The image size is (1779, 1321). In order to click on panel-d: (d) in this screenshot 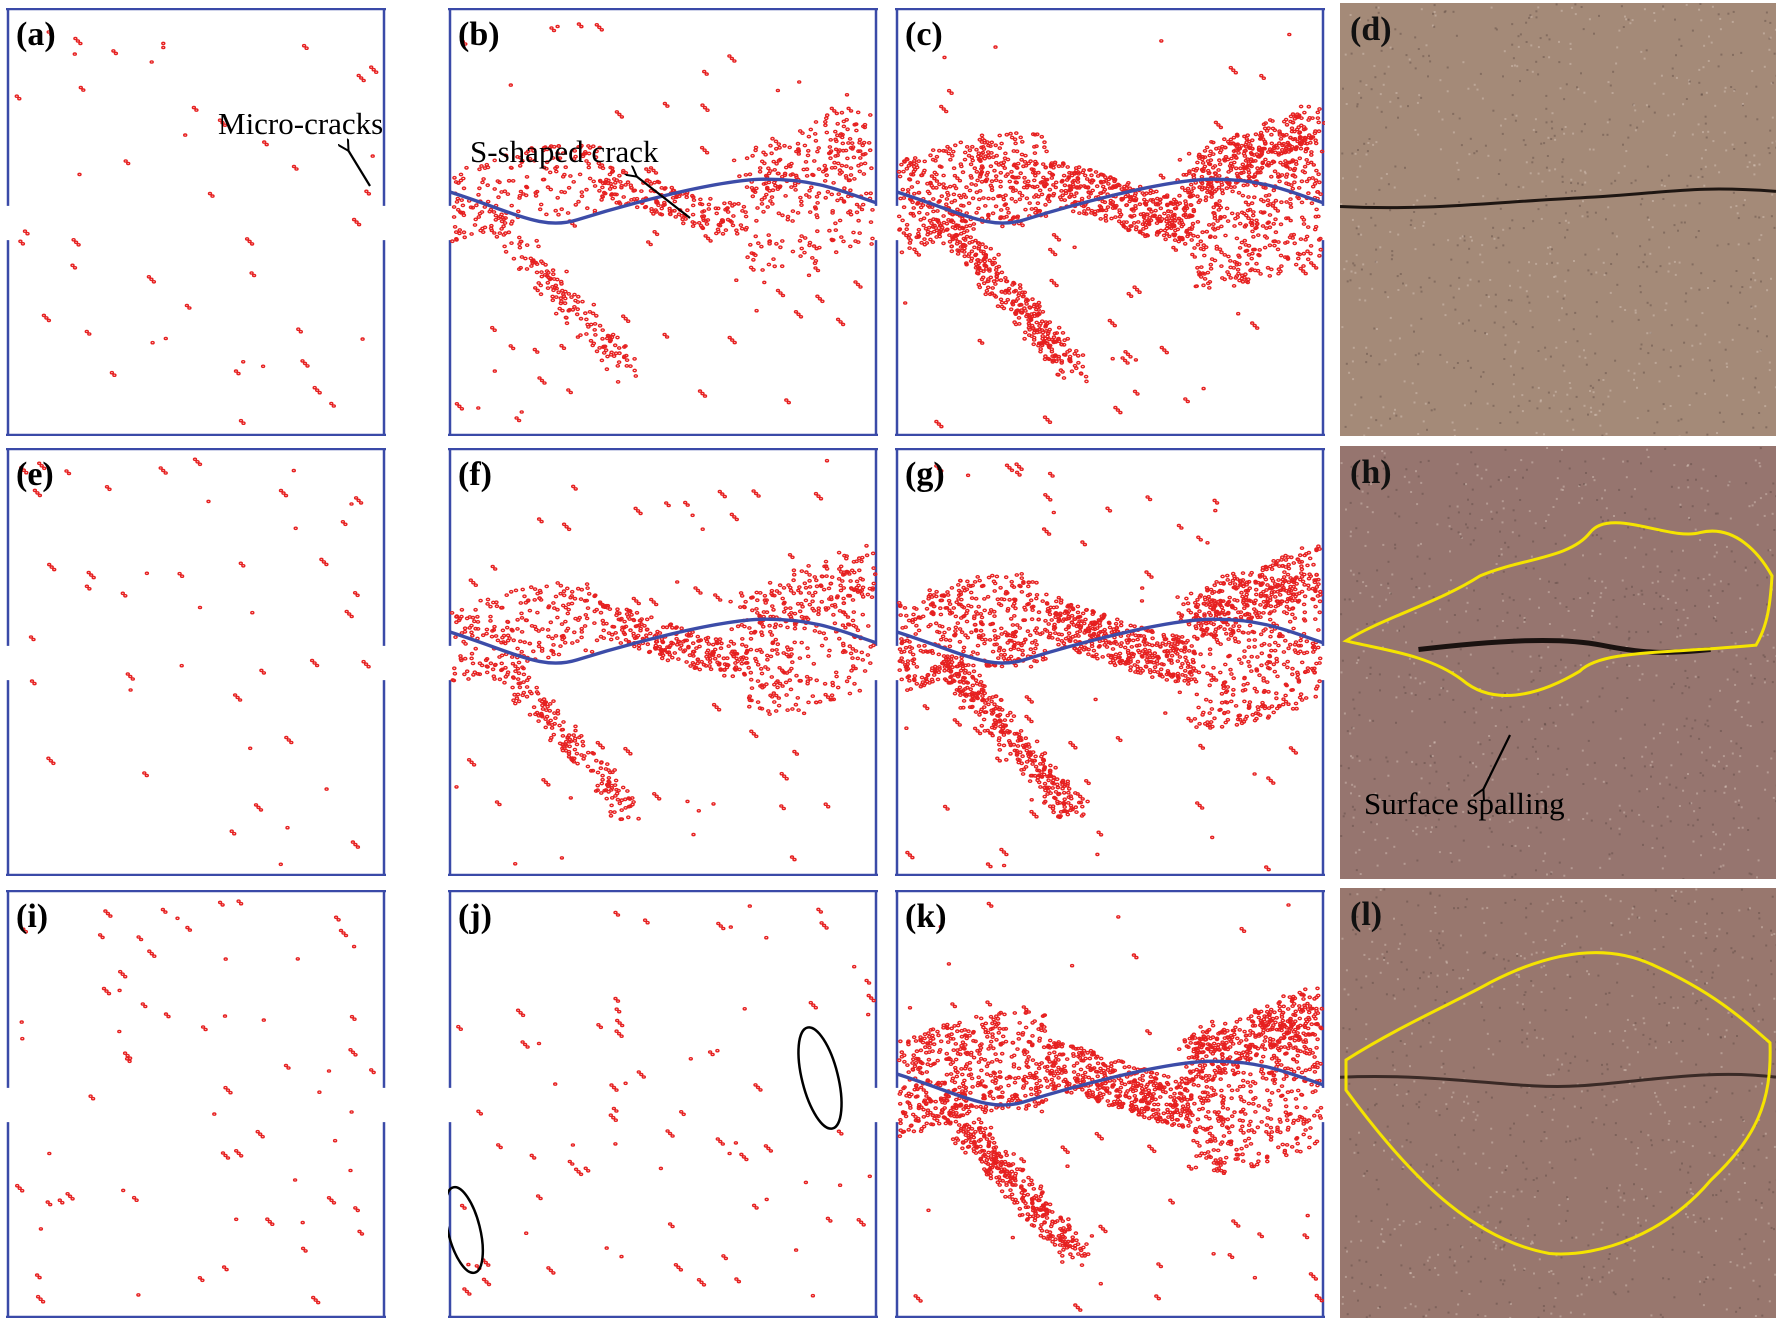, I will do `click(1558, 219)`.